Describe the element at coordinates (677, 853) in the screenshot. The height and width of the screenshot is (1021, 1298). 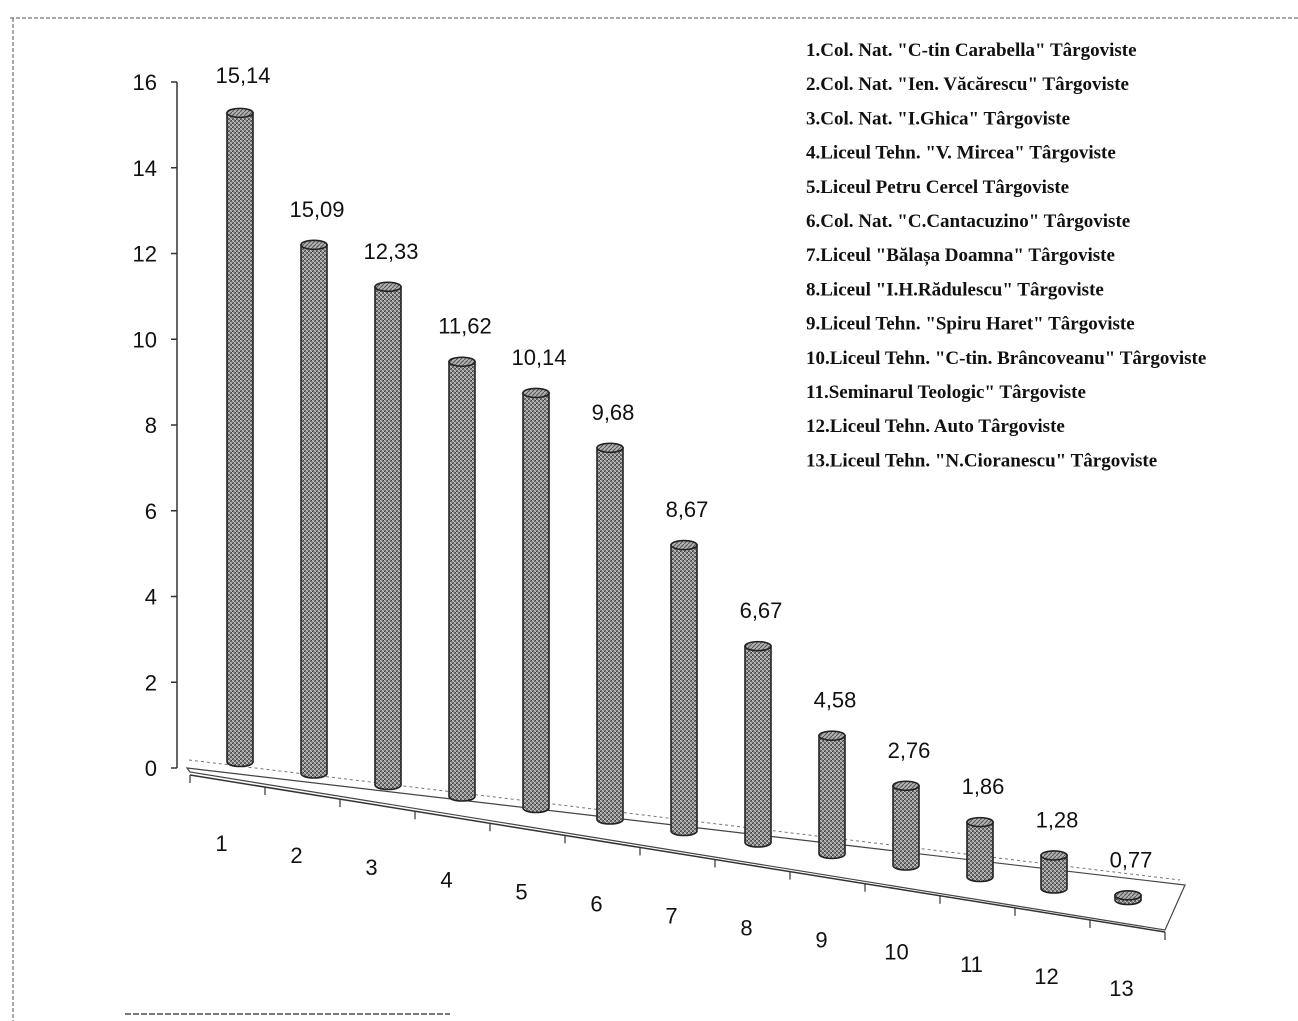
I see `x-axis-line` at that location.